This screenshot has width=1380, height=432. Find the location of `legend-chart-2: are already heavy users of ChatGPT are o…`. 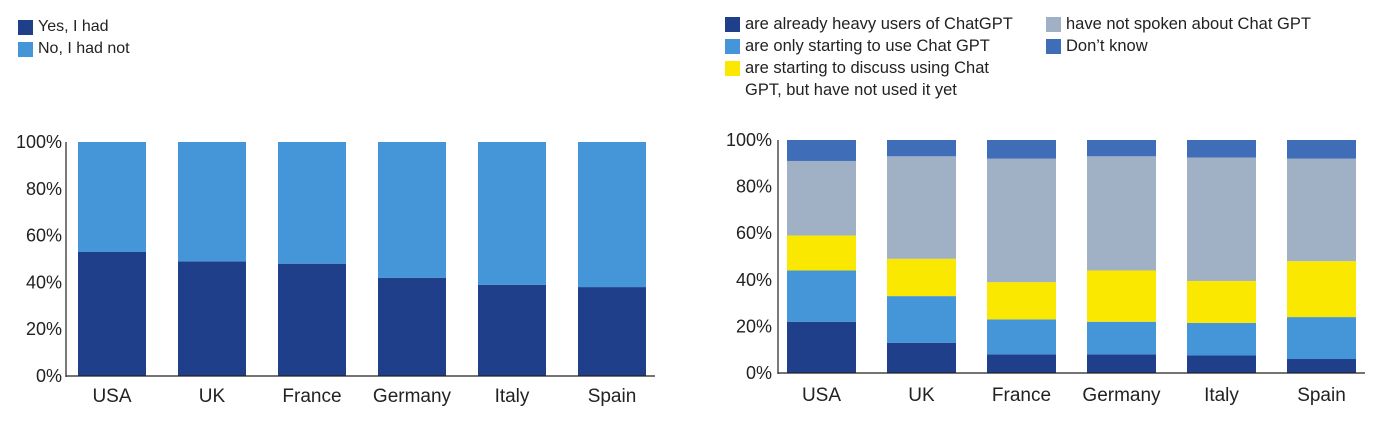

legend-chart-2: are already heavy users of ChatGPT are o… is located at coordinates (1045, 57).